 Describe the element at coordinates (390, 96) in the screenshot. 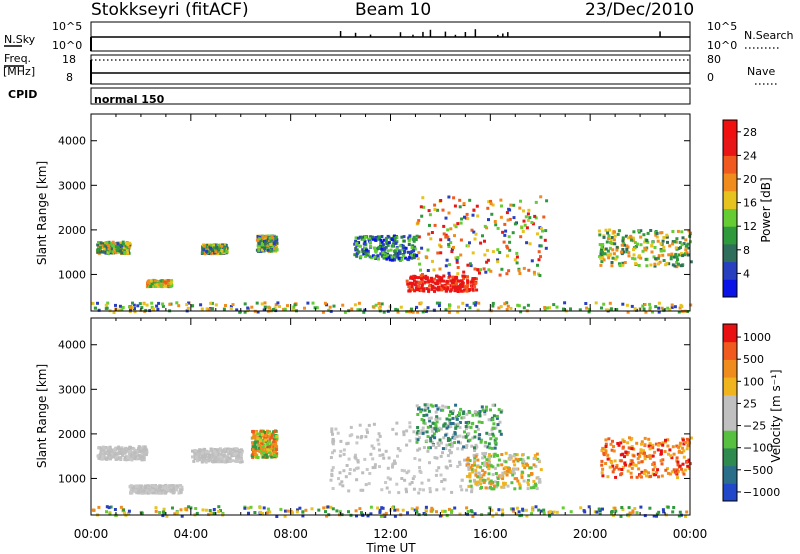

I see `cpid-panel` at that location.